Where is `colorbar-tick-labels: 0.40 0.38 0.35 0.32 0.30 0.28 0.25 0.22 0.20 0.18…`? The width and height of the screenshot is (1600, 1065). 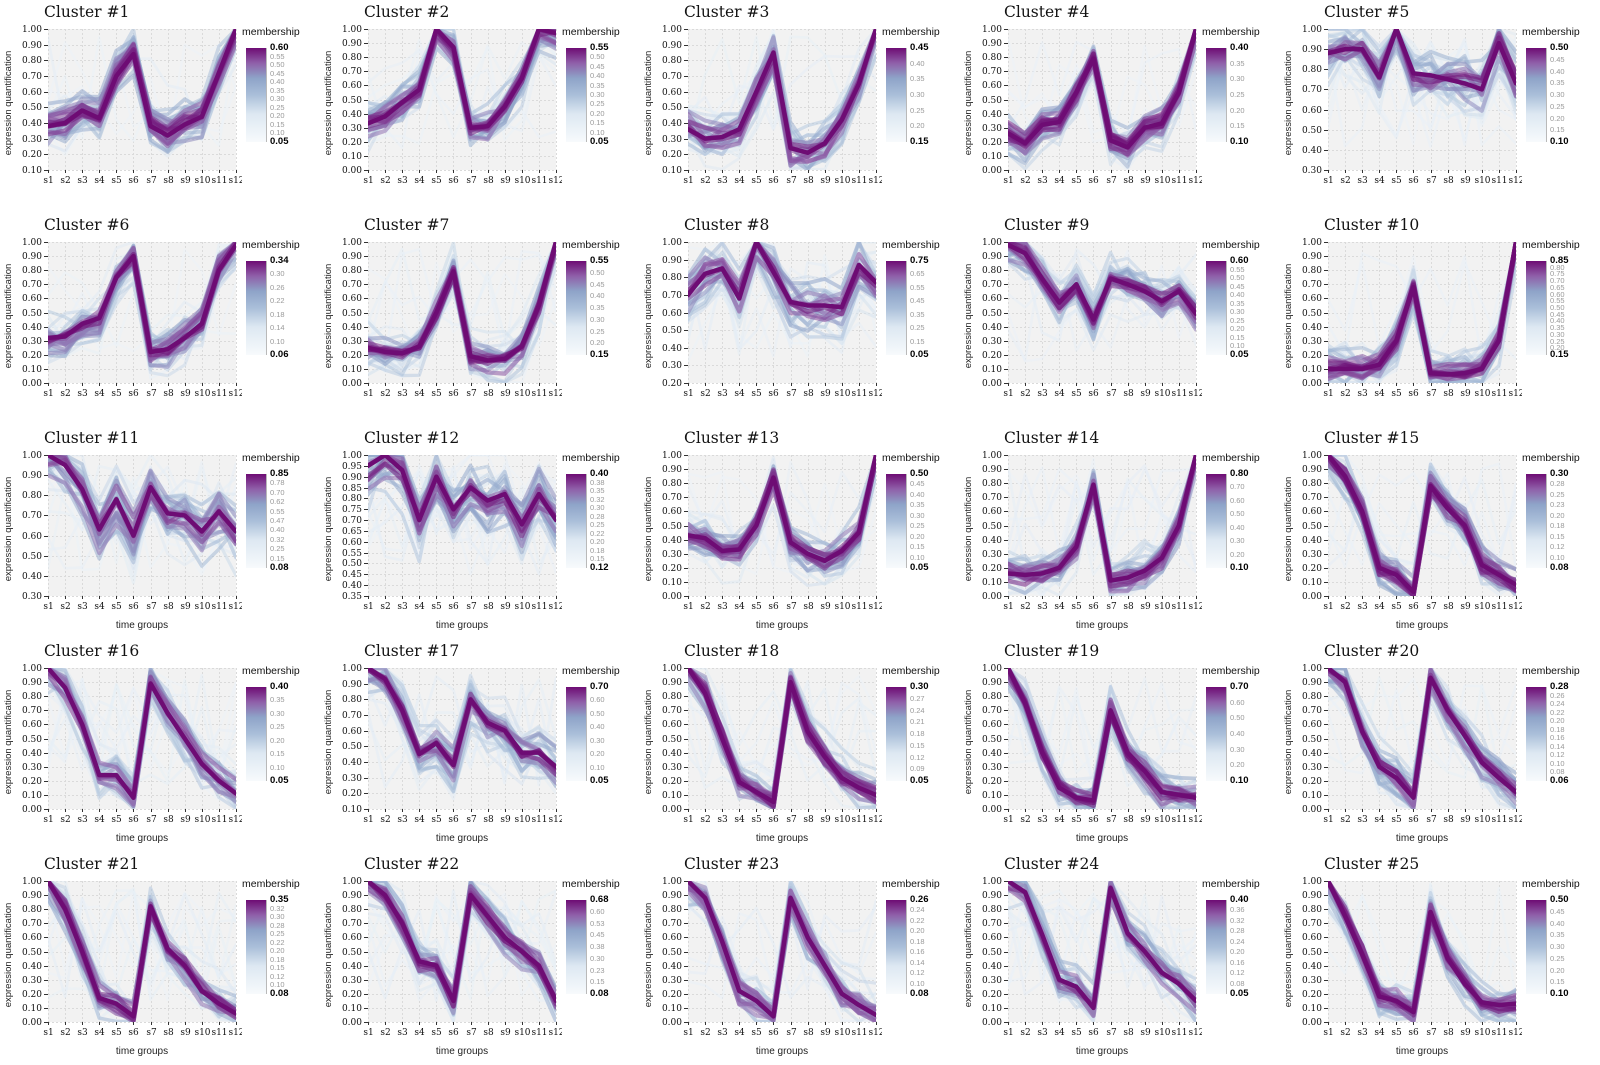 colorbar-tick-labels: 0.40 0.38 0.35 0.32 0.30 0.28 0.25 0.22 0.20 0.18… is located at coordinates (614, 521).